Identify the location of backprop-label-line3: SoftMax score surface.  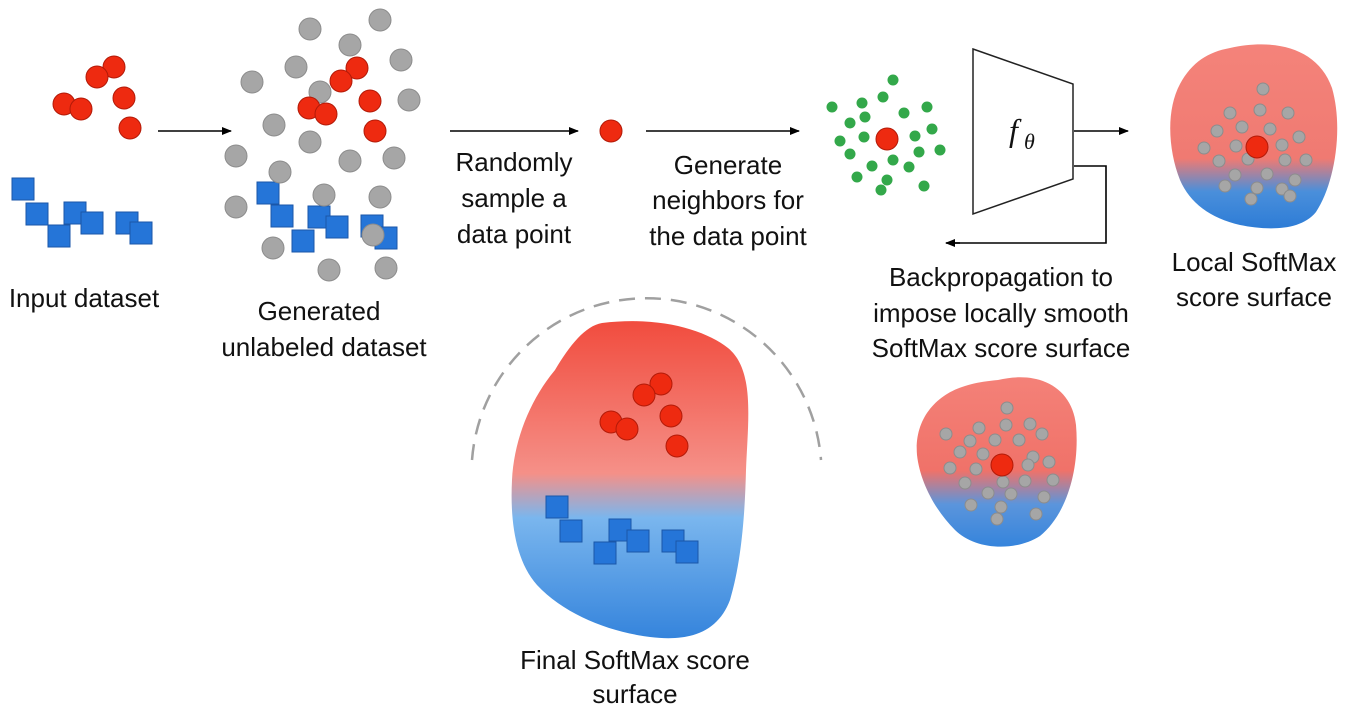
(1001, 348).